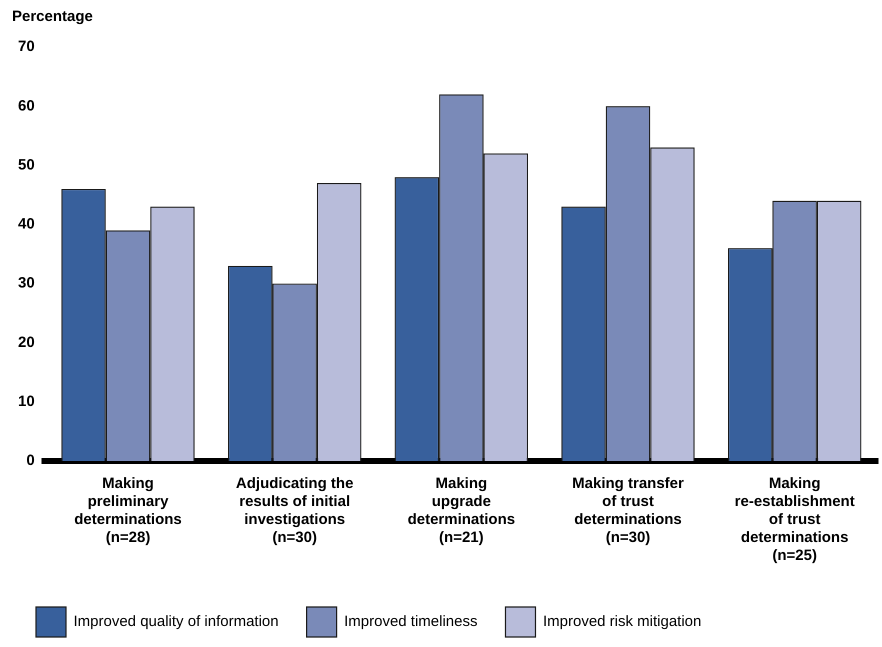 The image size is (882, 647). I want to click on legend-label: Improved timeliness, so click(411, 621).